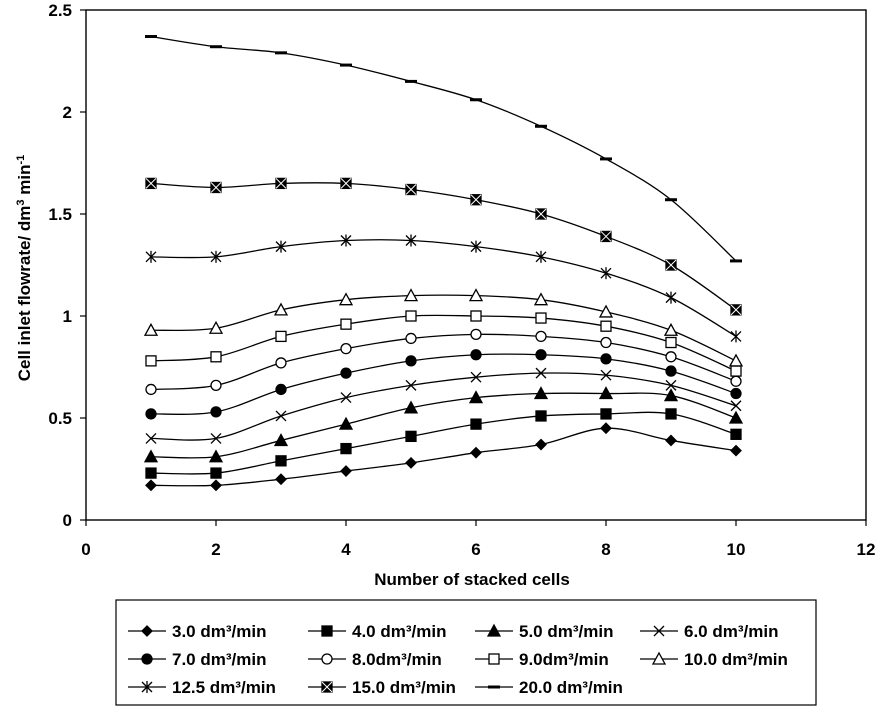 This screenshot has height=709, width=875. Describe the element at coordinates (397, 659) in the screenshot. I see `legend-label: 8.0dm³/min` at that location.